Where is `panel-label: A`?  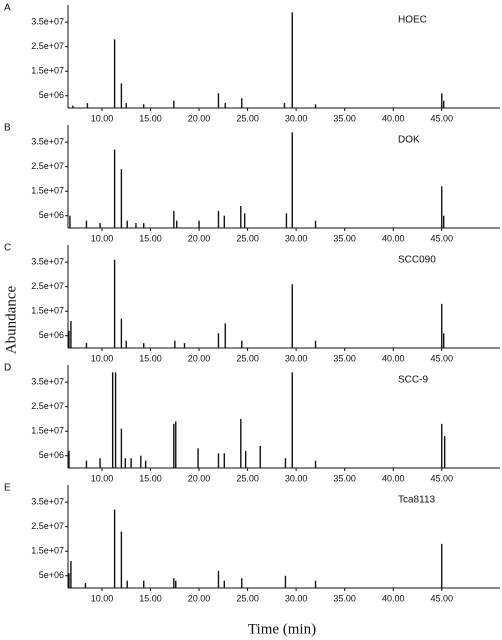
panel-label: A is located at coordinates (7, 8).